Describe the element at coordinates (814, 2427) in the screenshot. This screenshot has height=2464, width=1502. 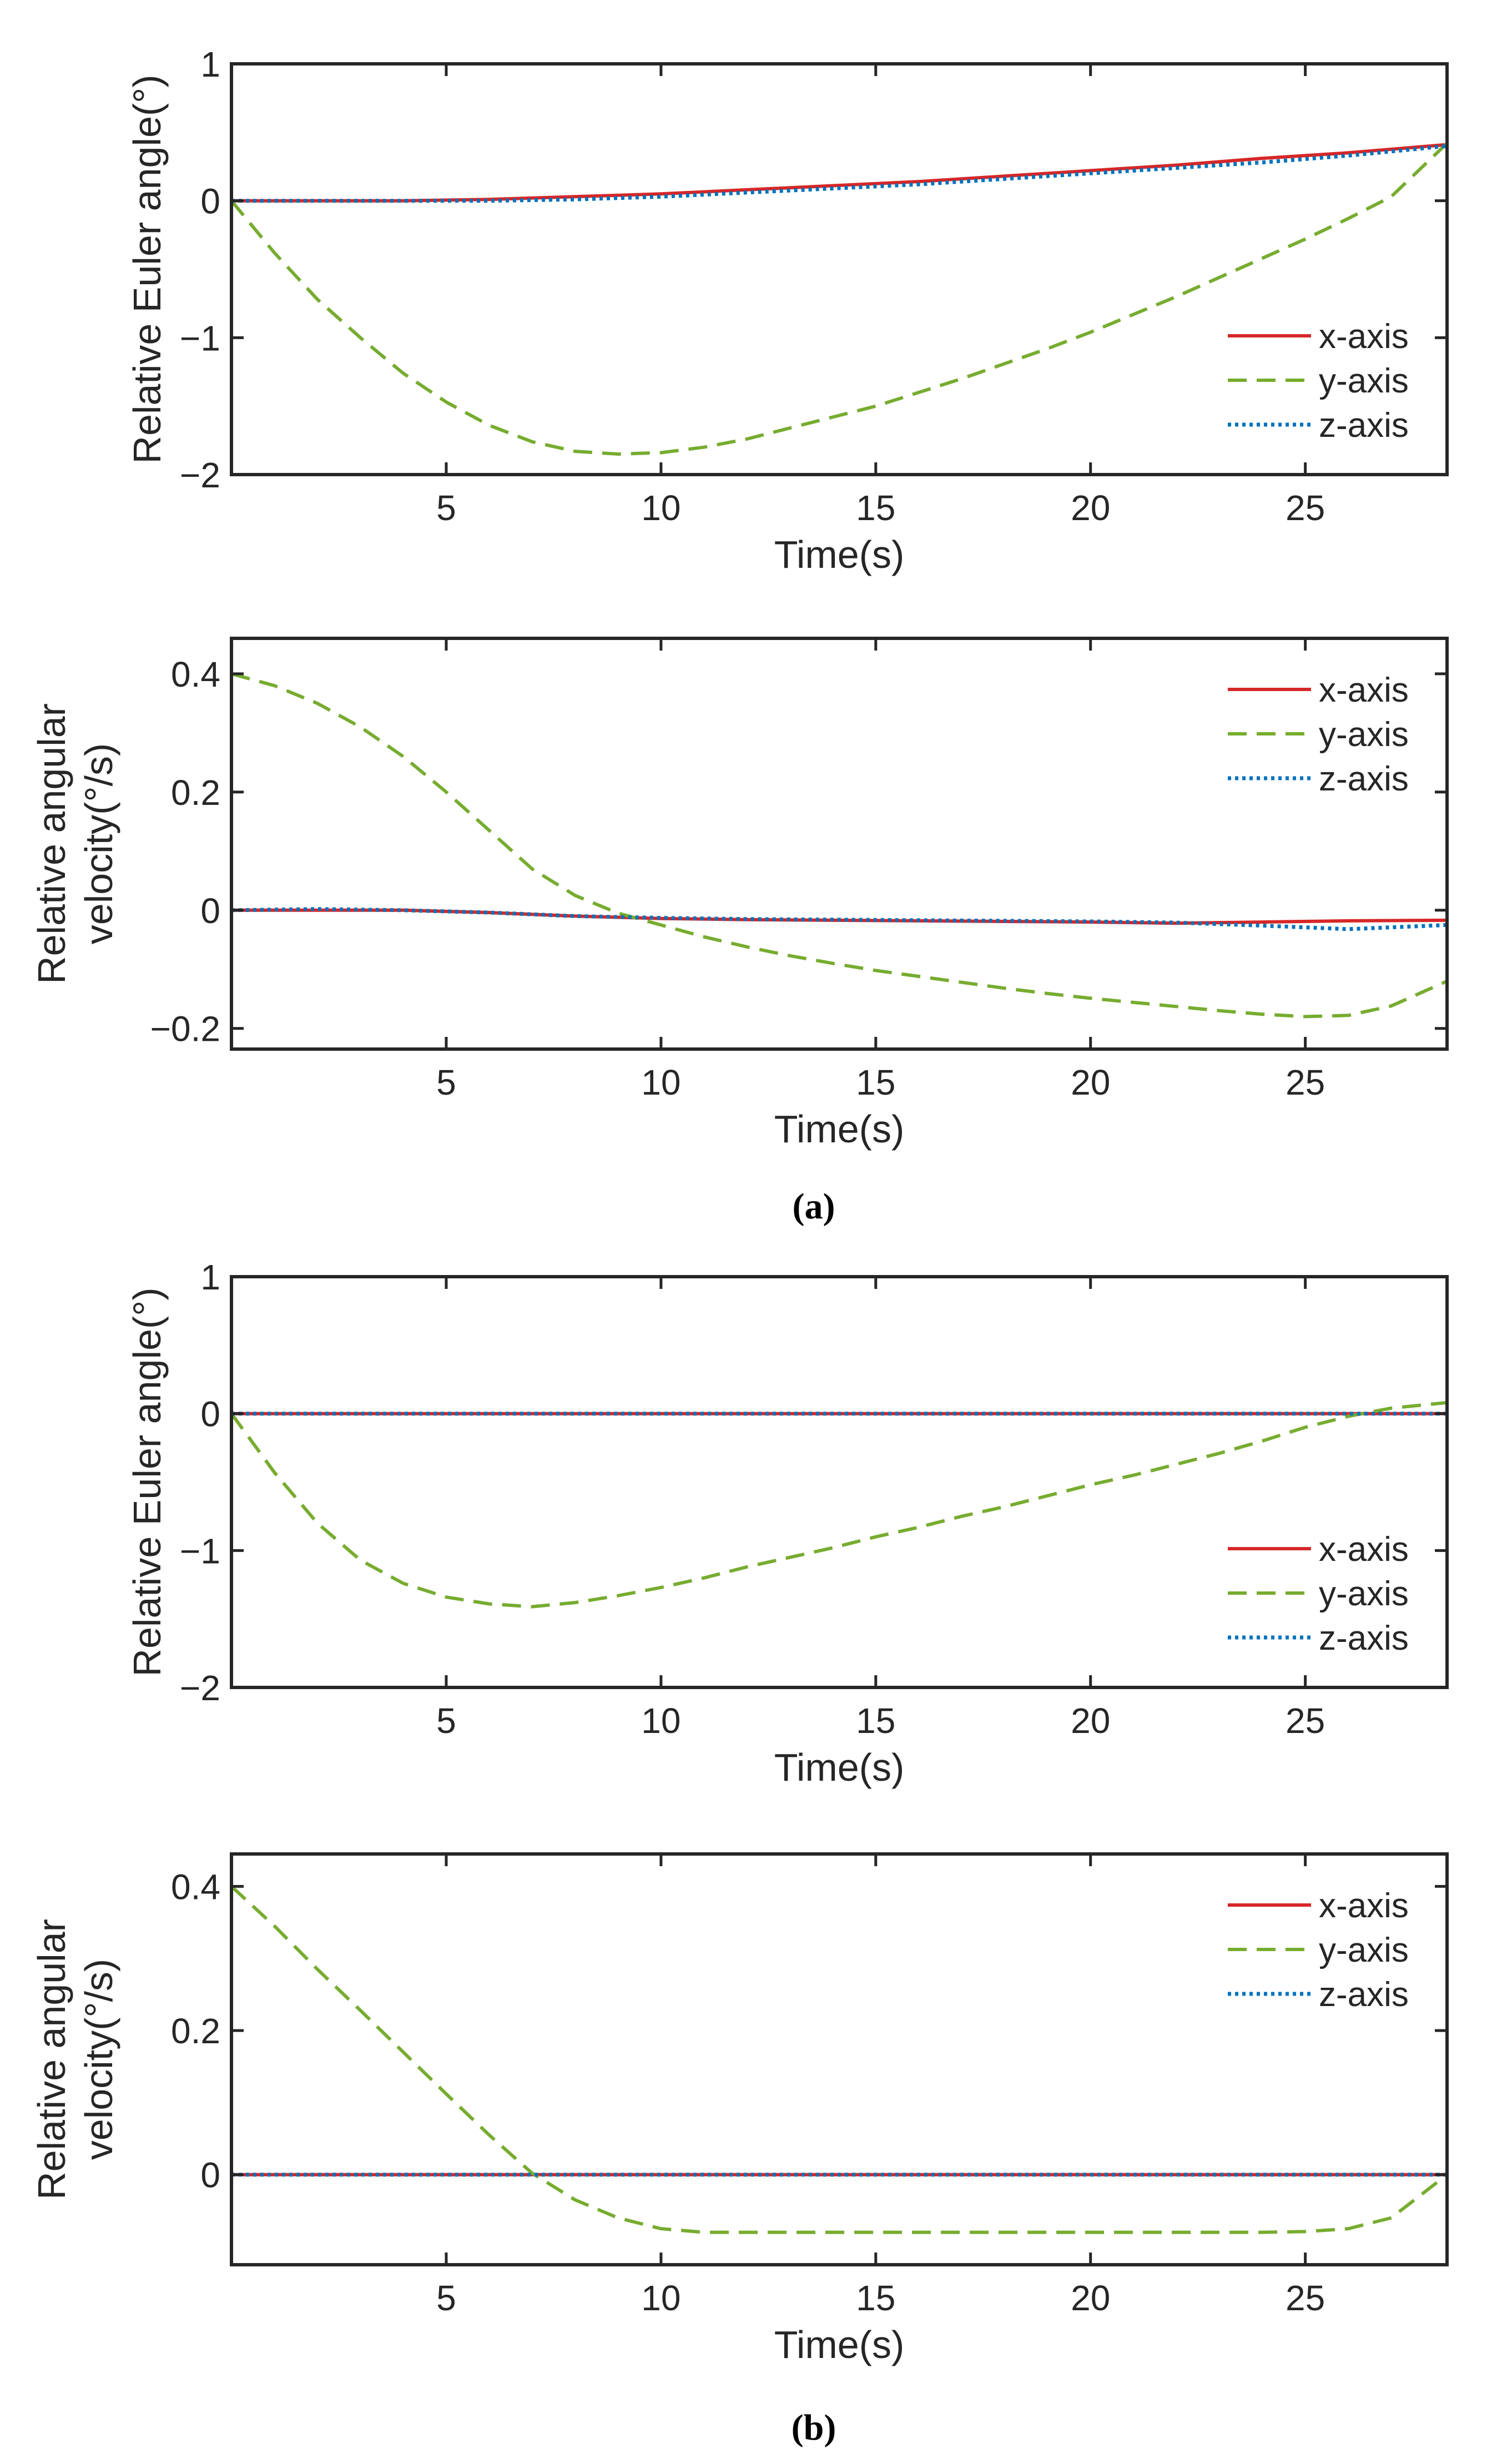
I see `caption-b: (b)` at that location.